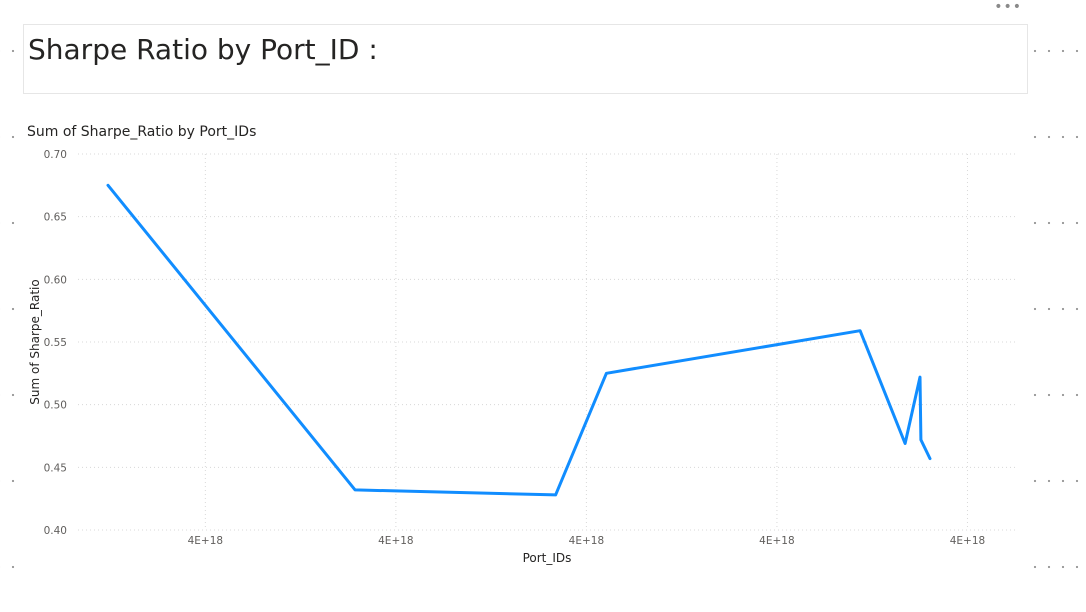  What do you see at coordinates (525, 59) in the screenshot?
I see `title-card: Sharpe Ratio by Port_ID :` at bounding box center [525, 59].